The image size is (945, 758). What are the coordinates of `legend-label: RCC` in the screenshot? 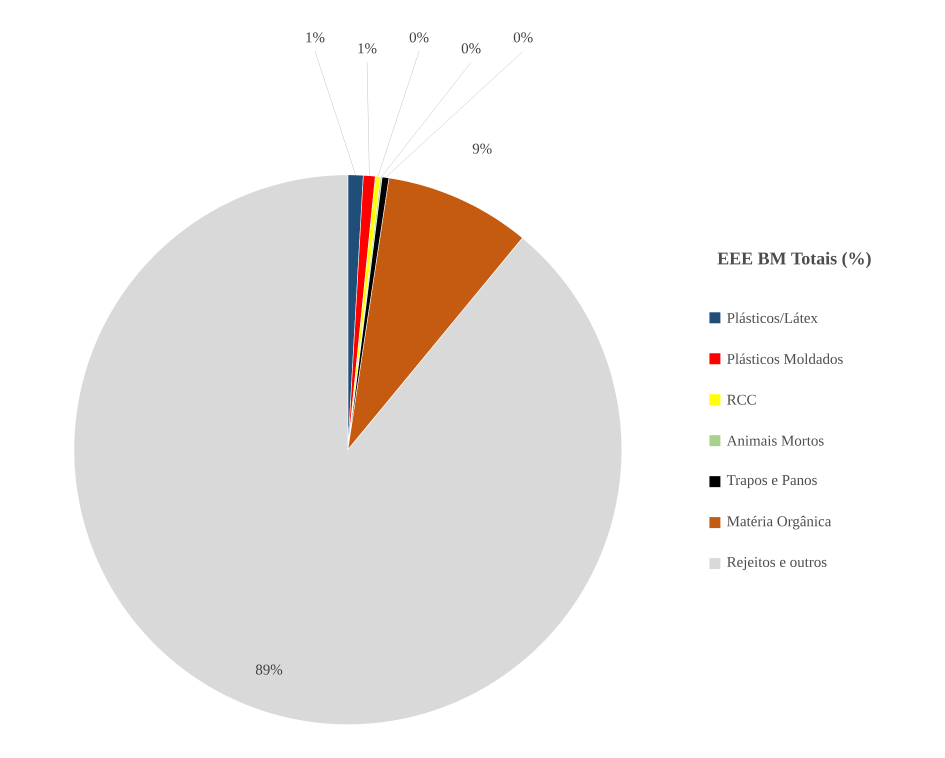 It's located at (741, 399).